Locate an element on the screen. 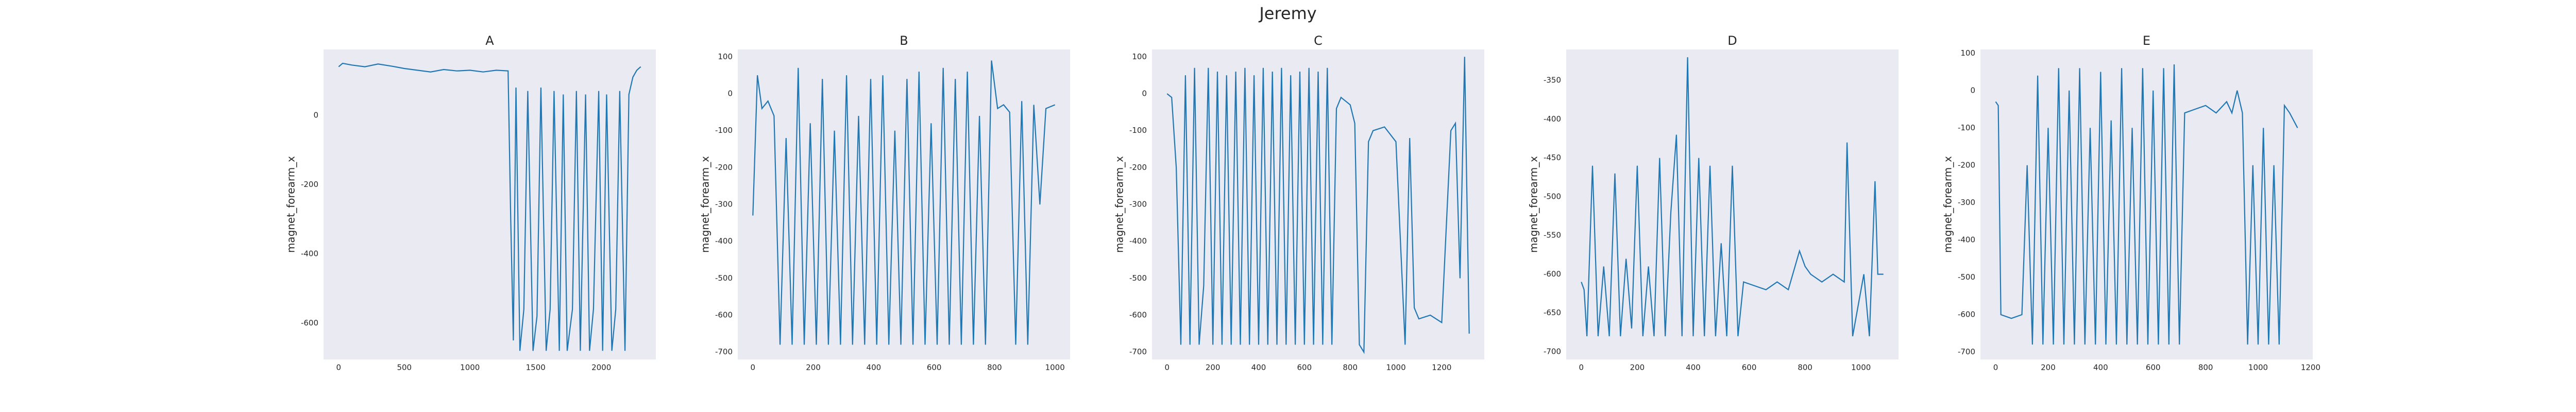  y-tick-label: -350 is located at coordinates (1552, 81).